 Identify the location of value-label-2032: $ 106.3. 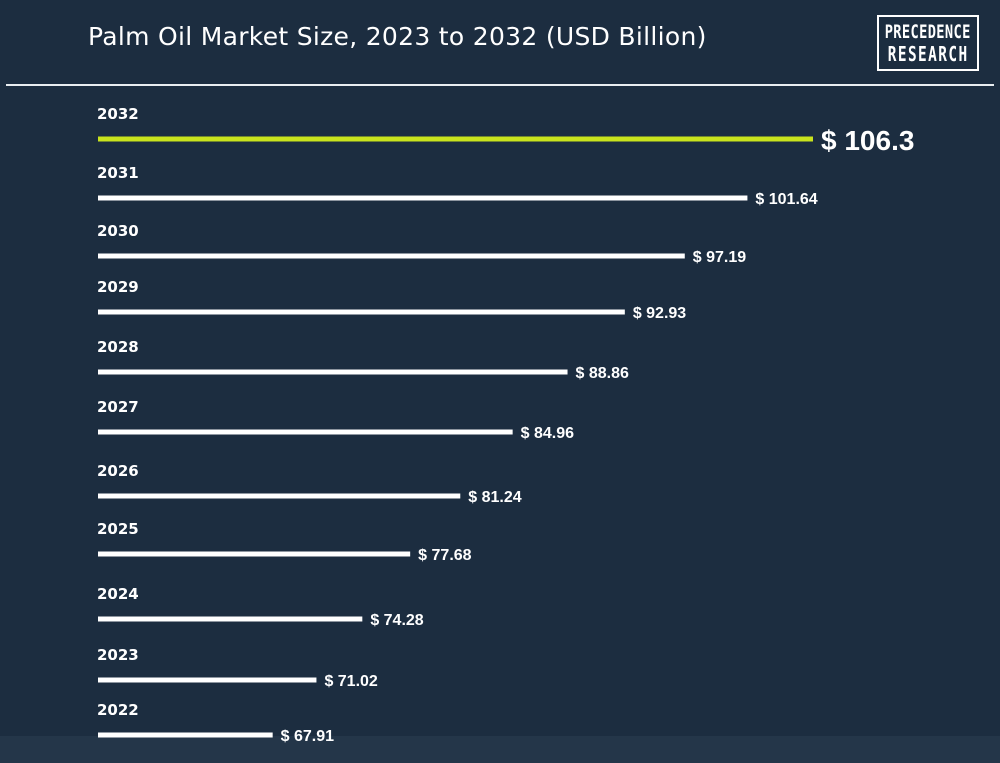
(867, 140).